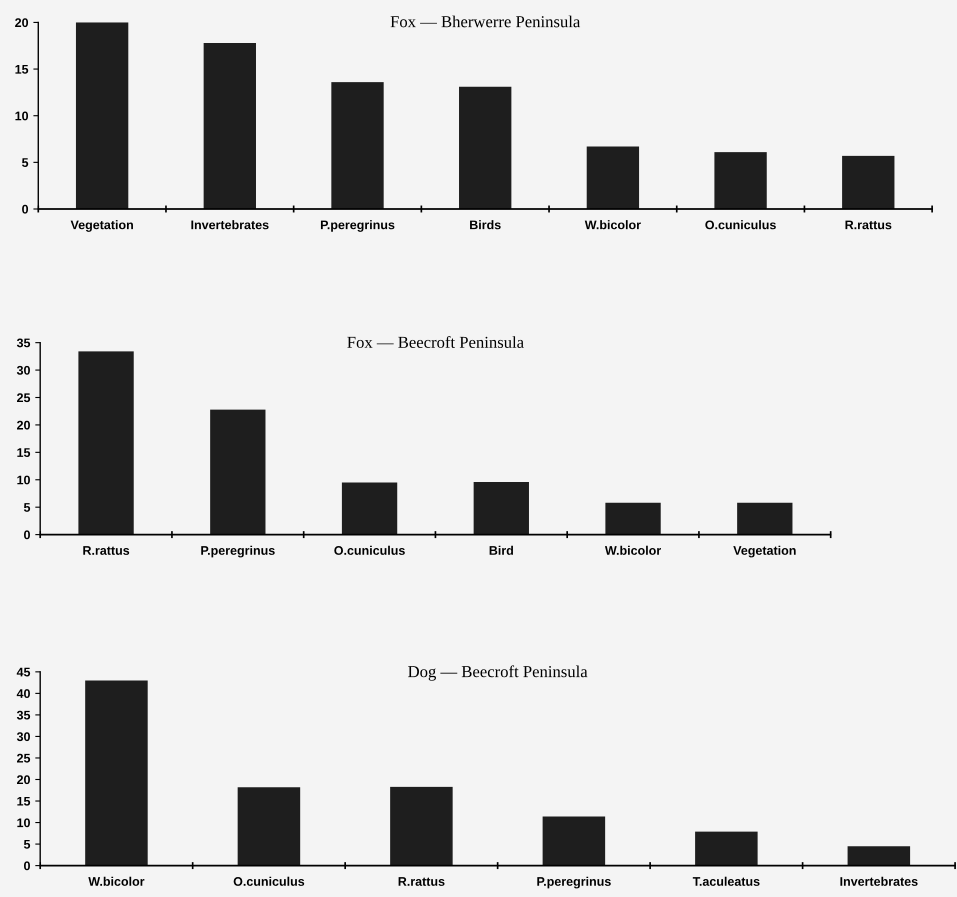 The width and height of the screenshot is (957, 897). Describe the element at coordinates (435, 342) in the screenshot. I see `chart-title: Fox — Beecroft Peninsula` at that location.